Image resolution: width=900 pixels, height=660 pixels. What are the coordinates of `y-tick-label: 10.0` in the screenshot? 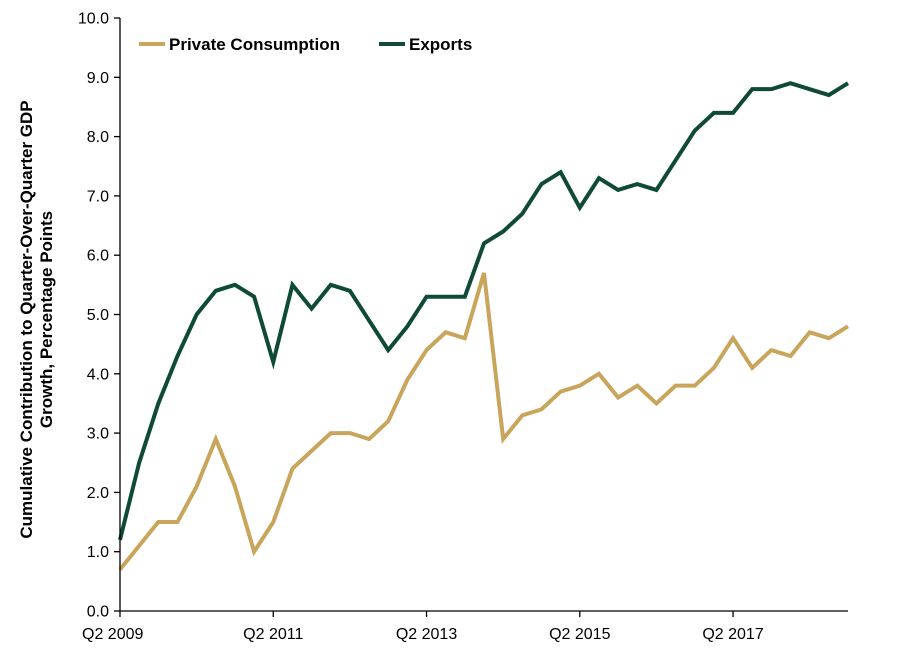 It's located at (93, 19).